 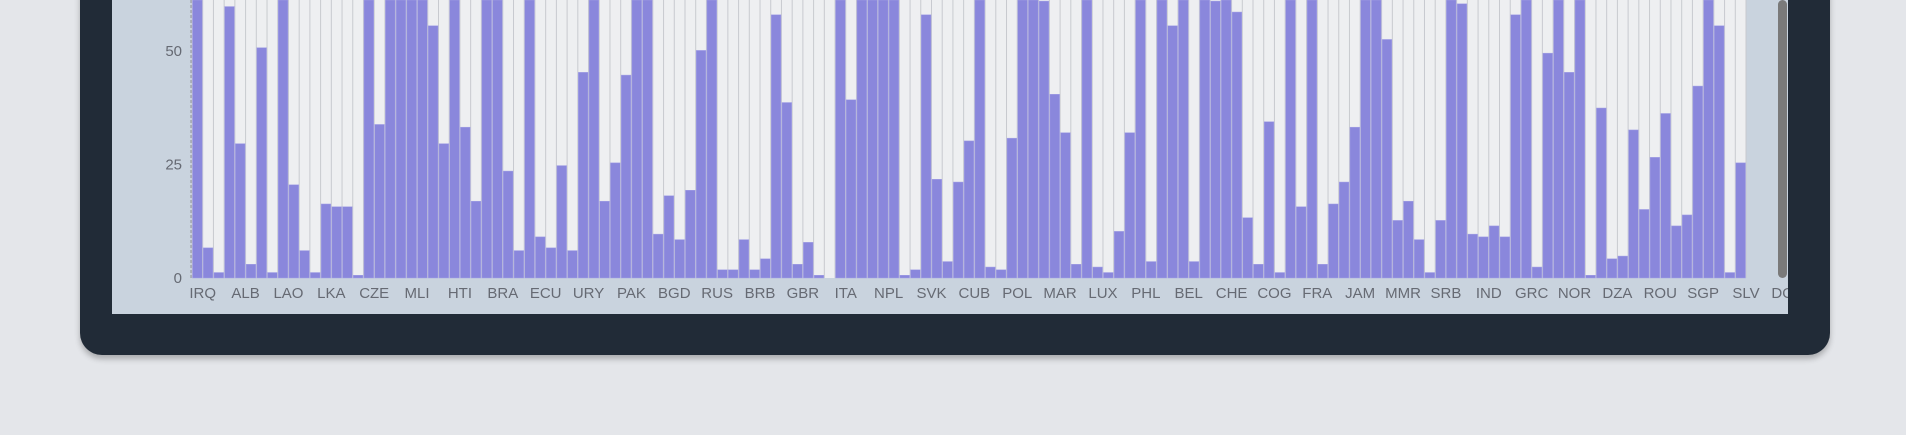 What do you see at coordinates (631, 293) in the screenshot?
I see `x-tick-label: PAK` at bounding box center [631, 293].